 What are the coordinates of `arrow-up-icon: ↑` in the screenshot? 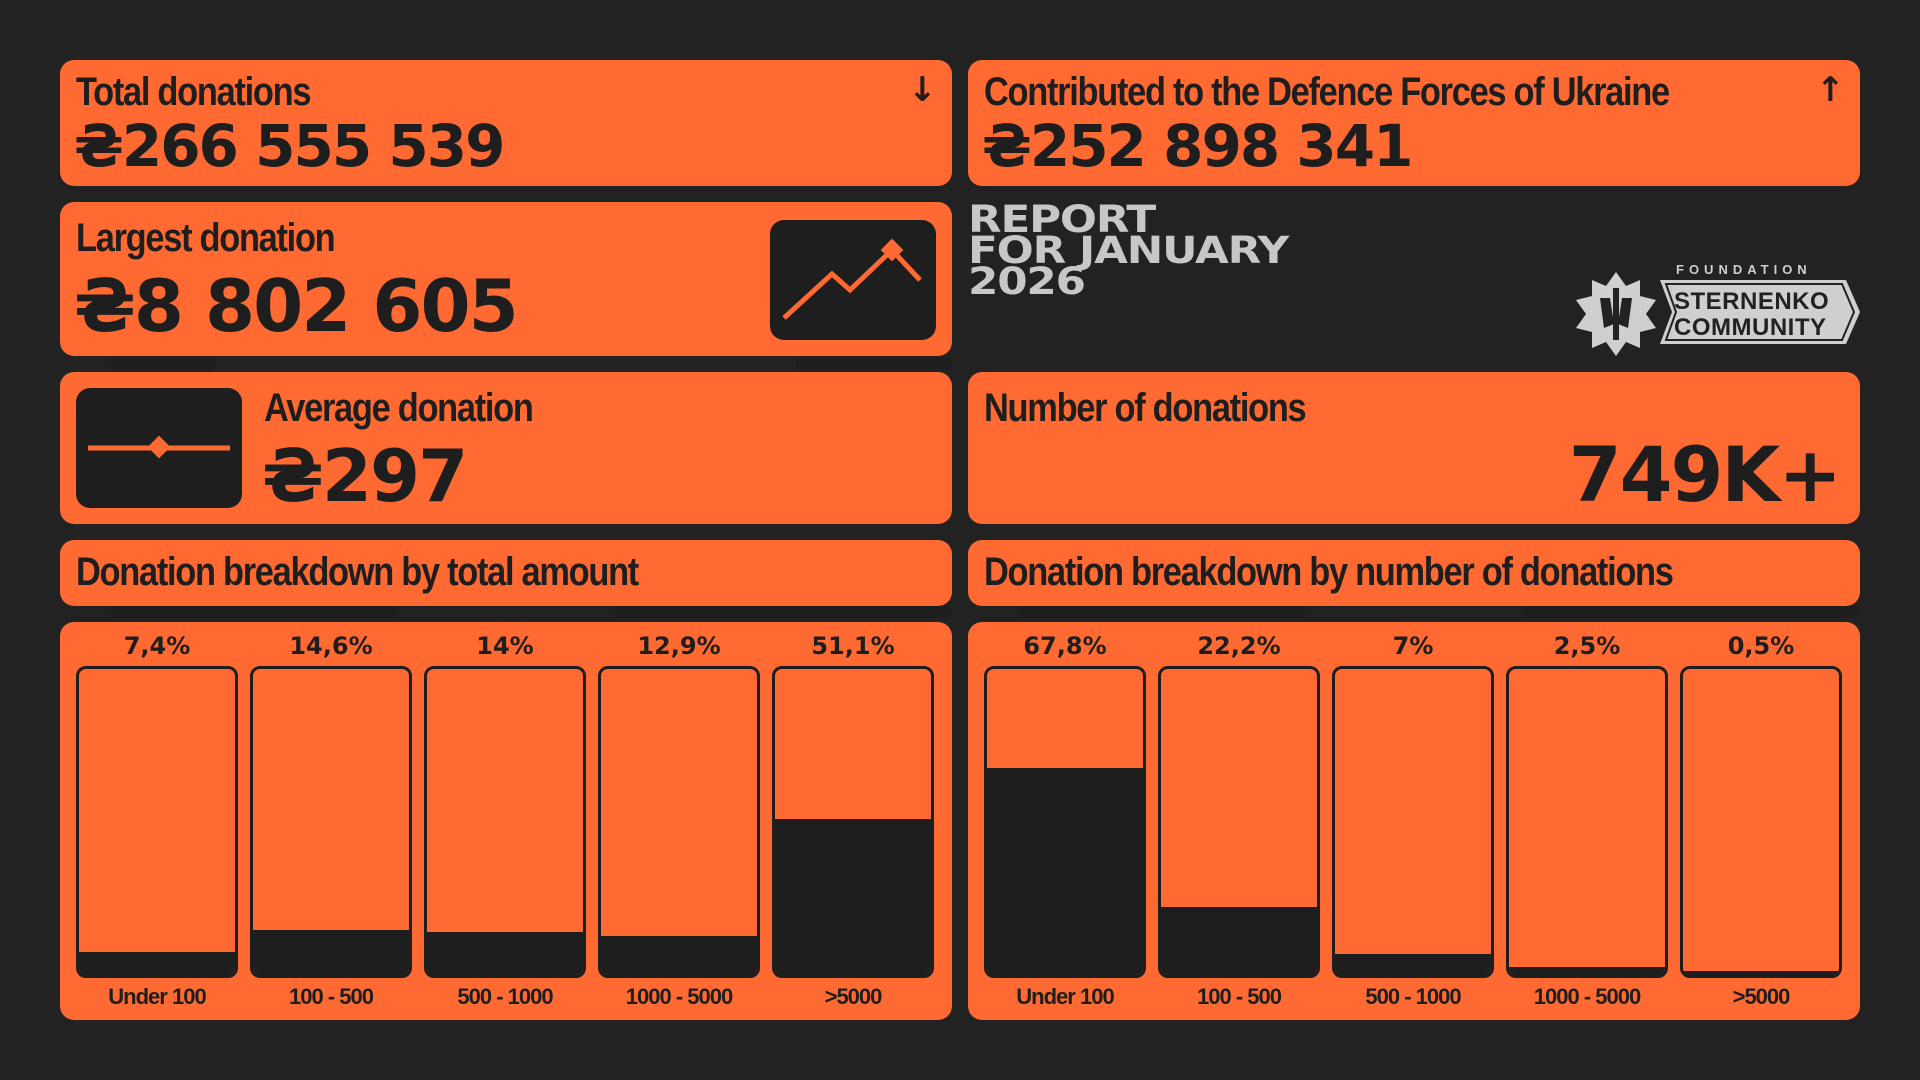 It's located at (1830, 90).